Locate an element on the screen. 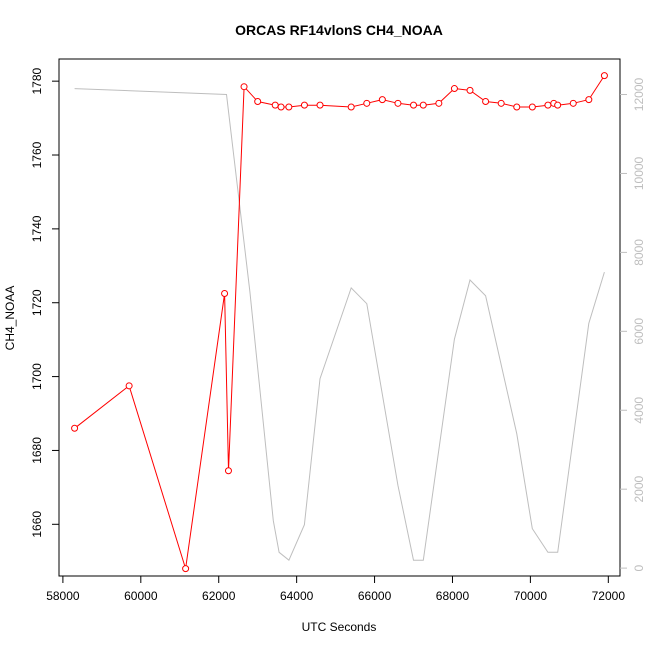 The image size is (650, 650). y2-tick-label: 6000 is located at coordinates (639, 331).